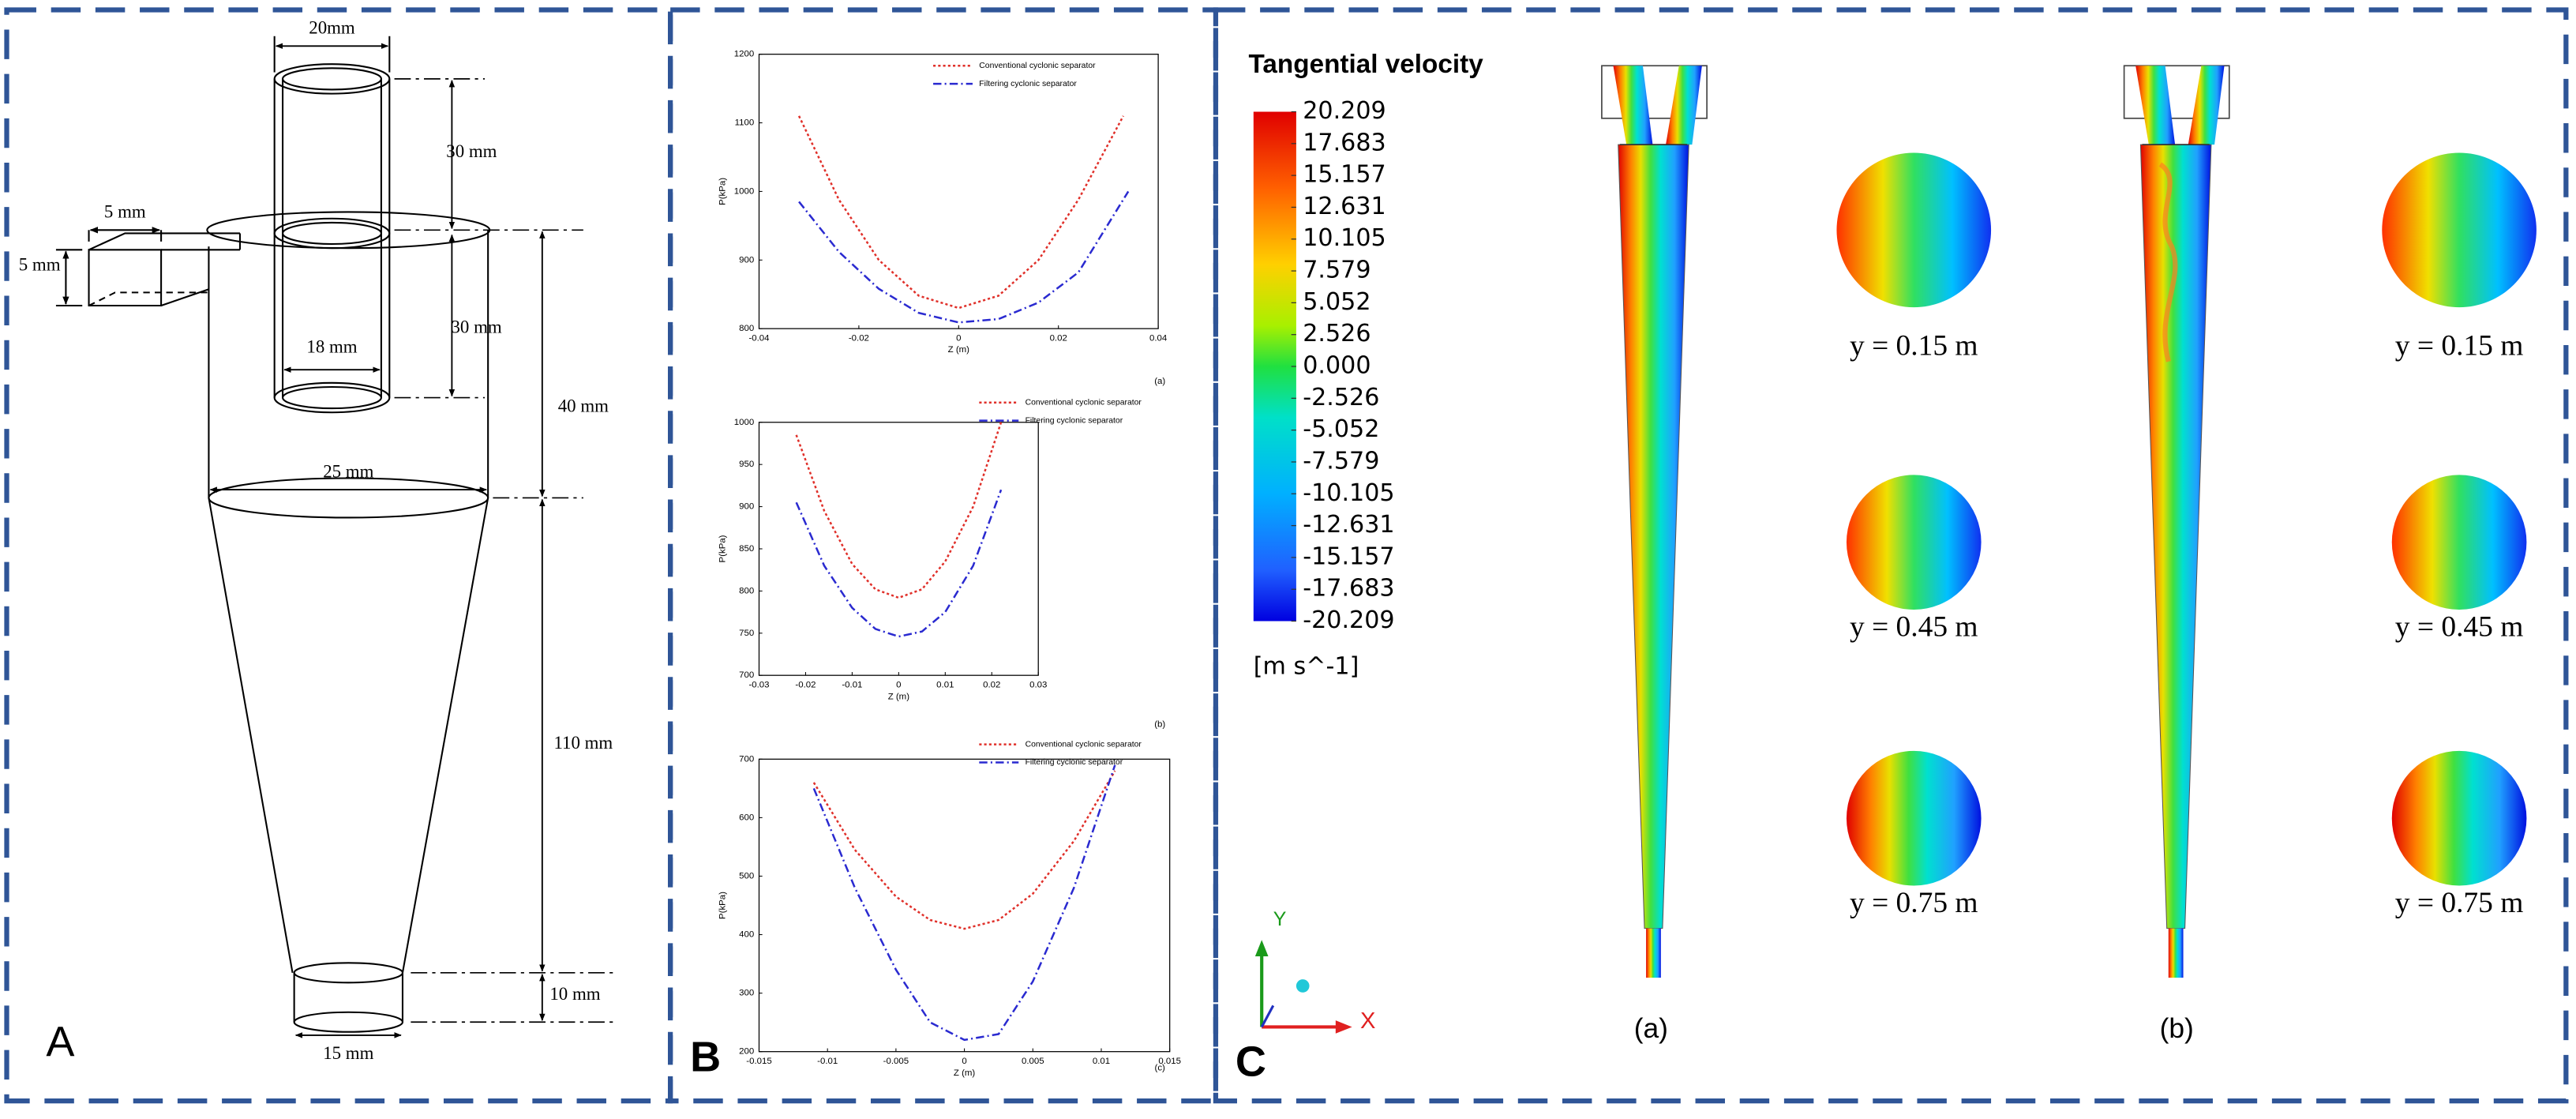  What do you see at coordinates (1280, 919) in the screenshot?
I see `axis-label-y: Y` at bounding box center [1280, 919].